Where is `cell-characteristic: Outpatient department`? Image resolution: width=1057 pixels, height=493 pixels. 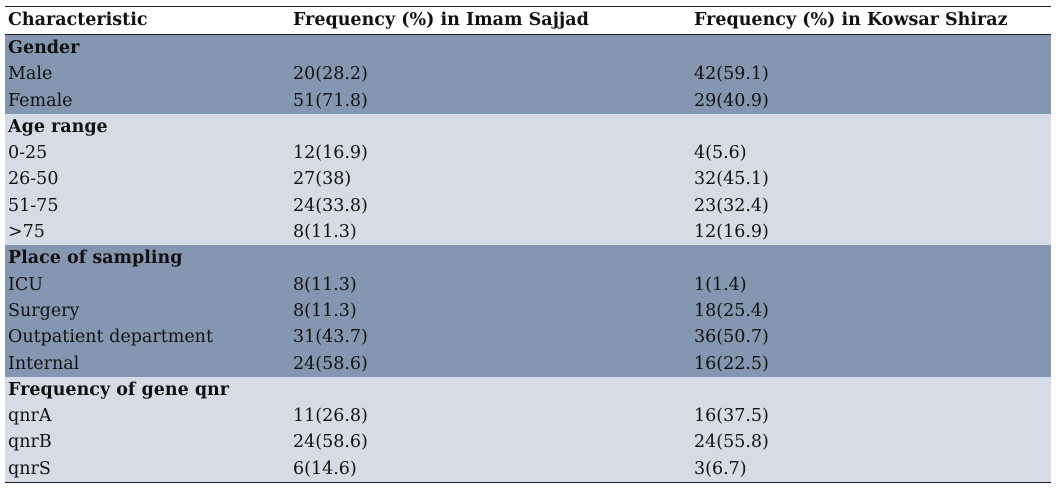
cell-characteristic: Outpatient department is located at coordinates (147, 337).